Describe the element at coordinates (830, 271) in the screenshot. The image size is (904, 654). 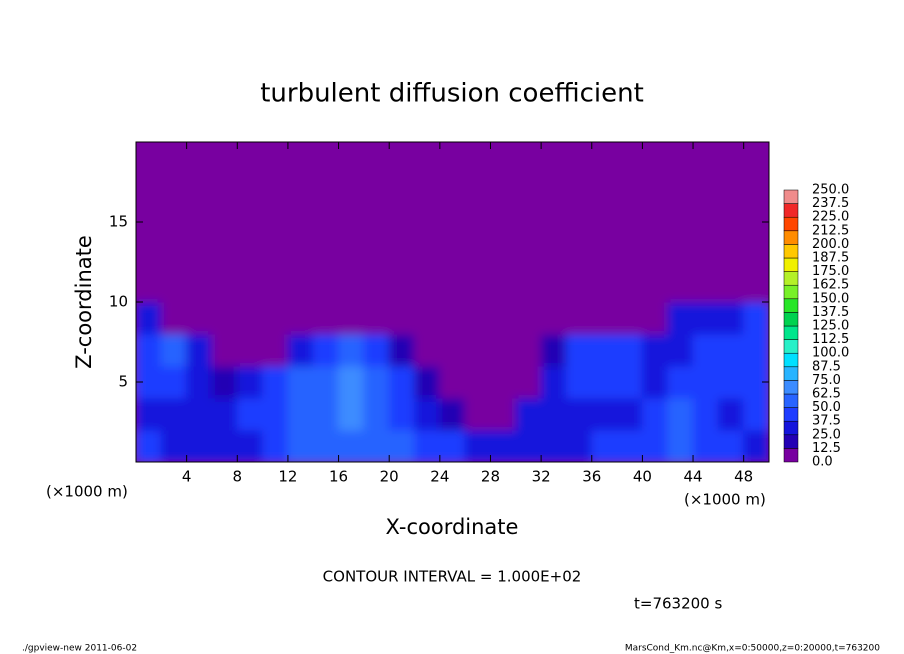
I see `colorbar-label: 175.0` at that location.